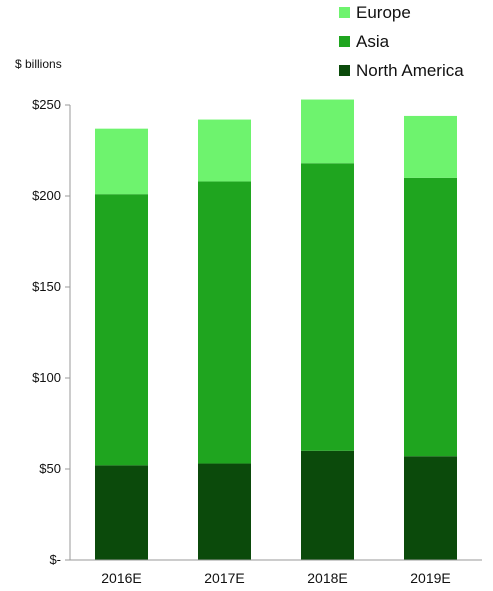 The height and width of the screenshot is (591, 493). Describe the element at coordinates (327, 578) in the screenshot. I see `x-tick-label: 2018E` at that location.